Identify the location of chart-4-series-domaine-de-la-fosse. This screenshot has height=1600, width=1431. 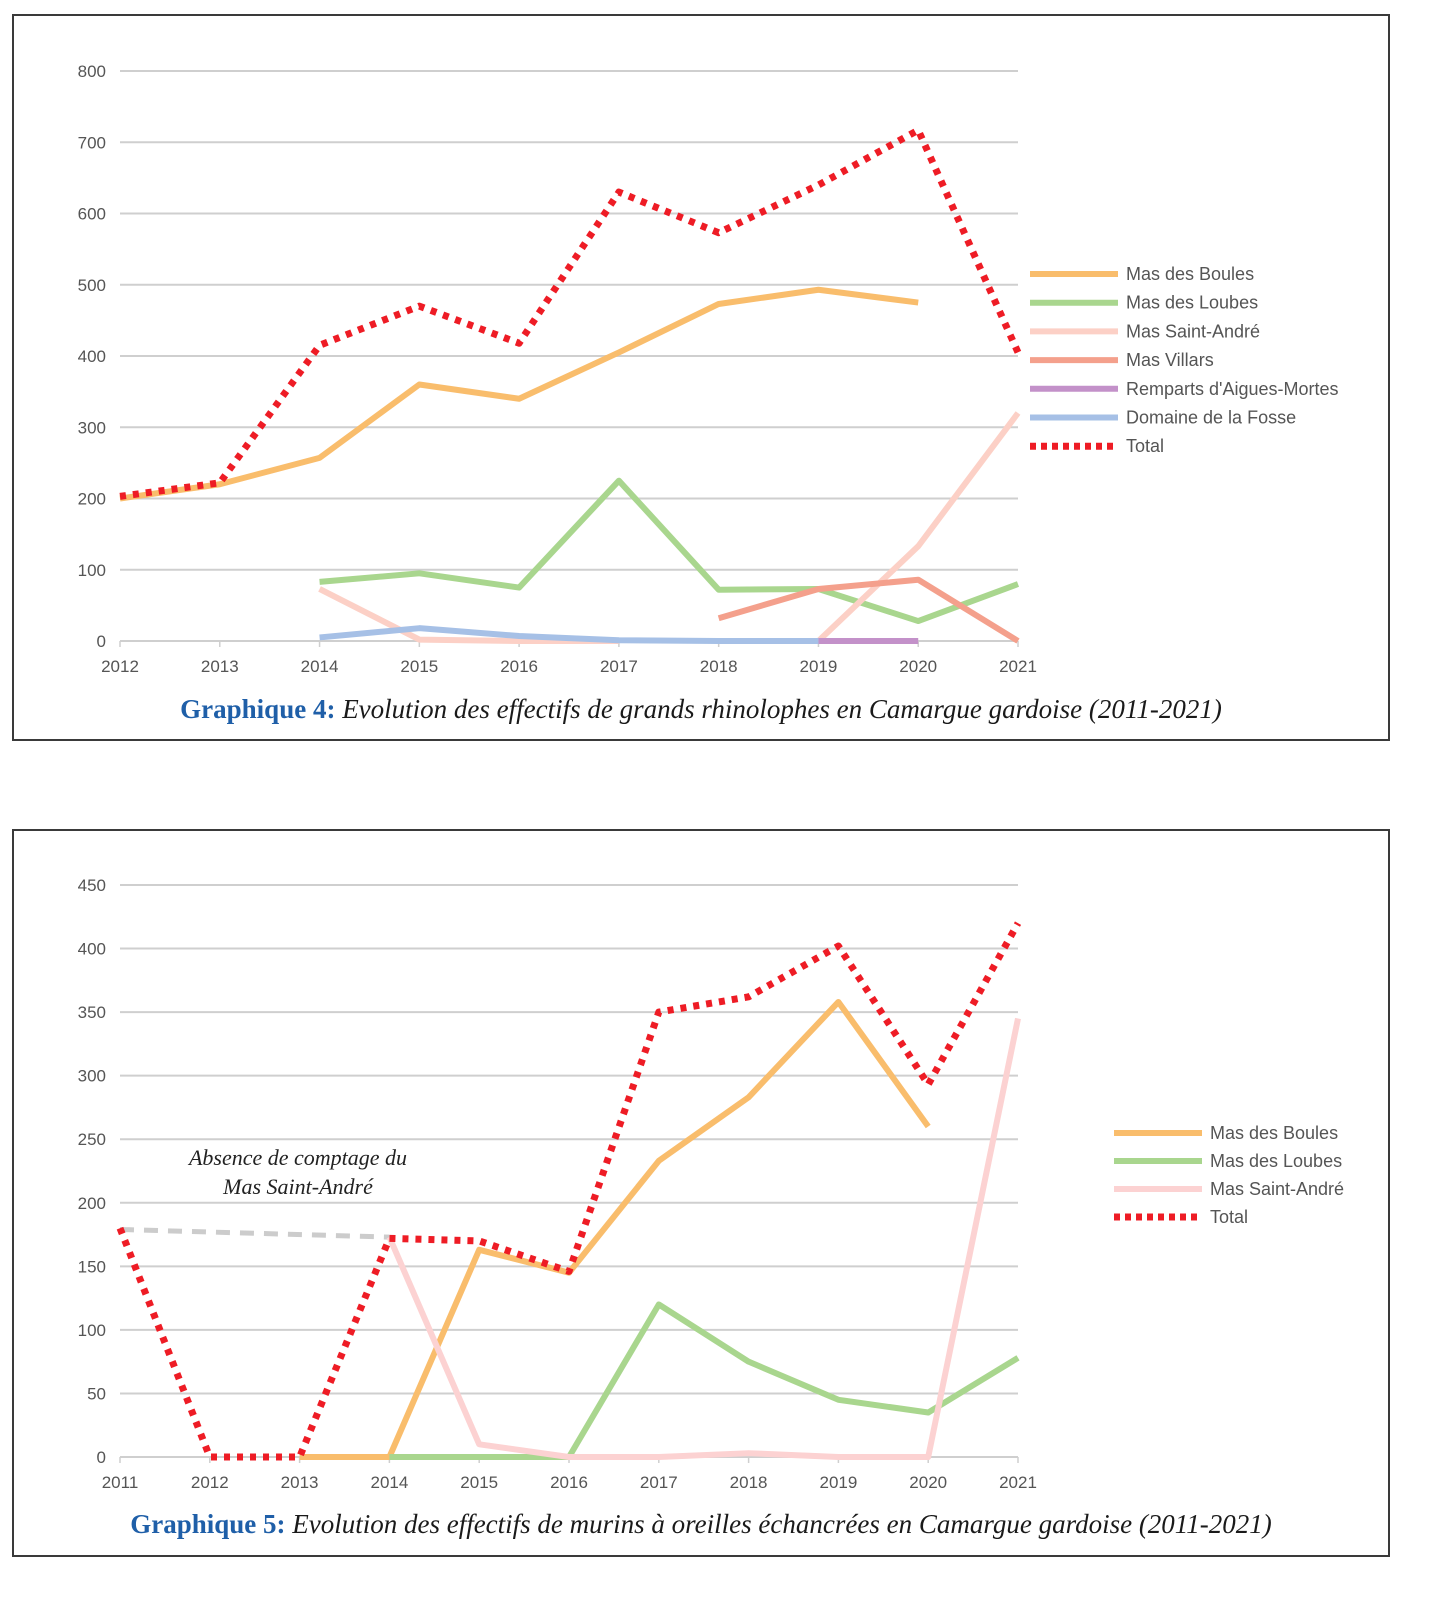
(569, 634).